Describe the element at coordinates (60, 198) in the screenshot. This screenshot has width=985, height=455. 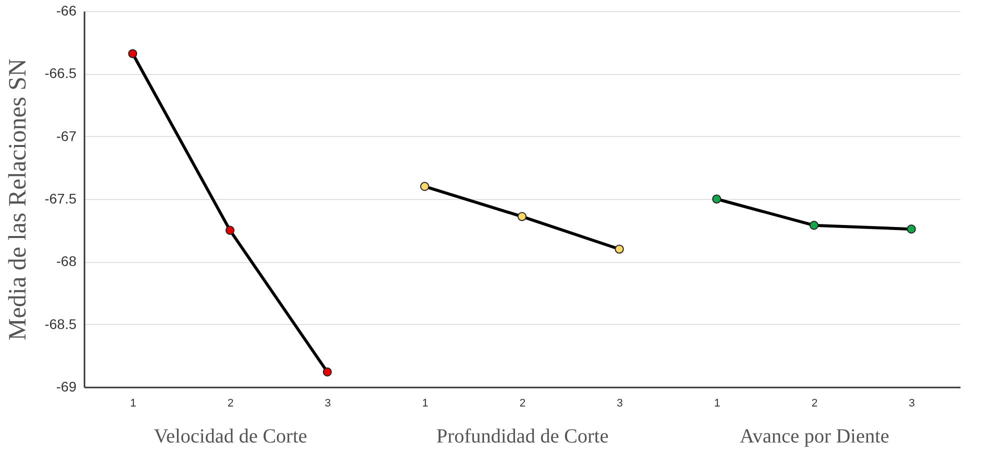
I see `y-tick-label: -67.5` at that location.